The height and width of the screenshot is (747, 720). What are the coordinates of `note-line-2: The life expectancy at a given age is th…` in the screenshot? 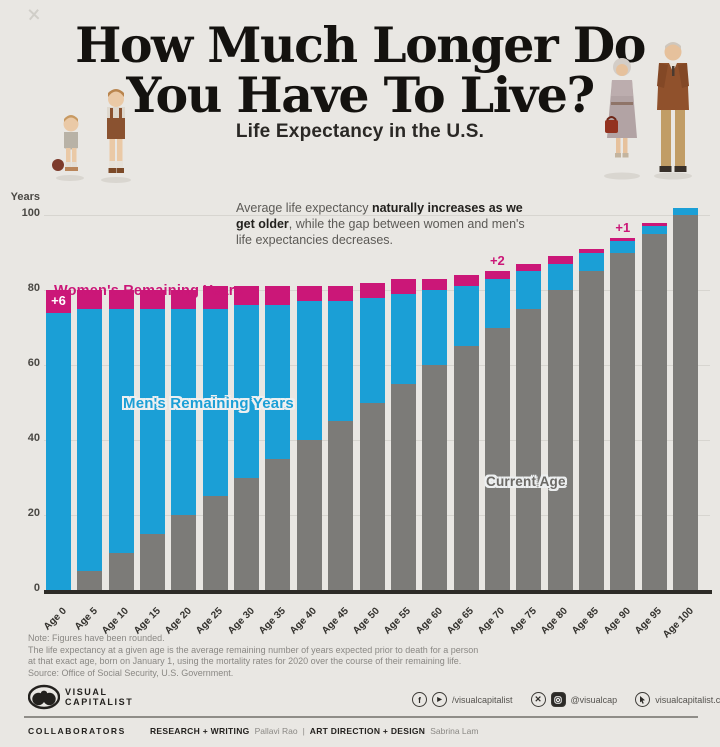 It's located at (253, 649).